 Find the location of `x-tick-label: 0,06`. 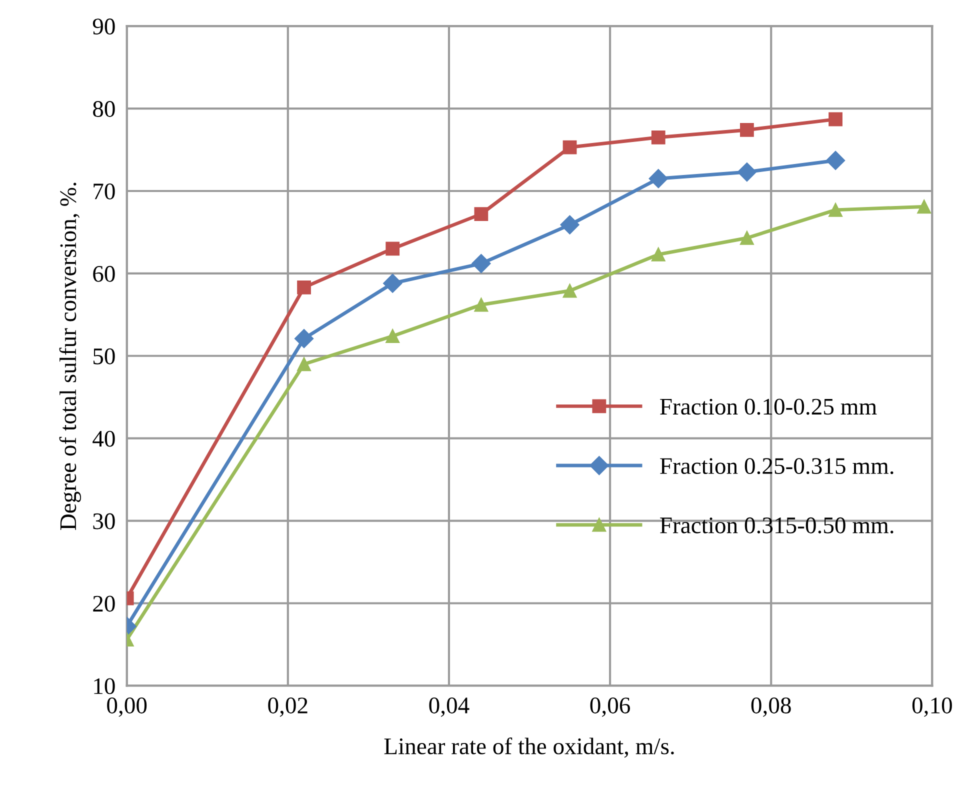

x-tick-label: 0,06 is located at coordinates (610, 707).